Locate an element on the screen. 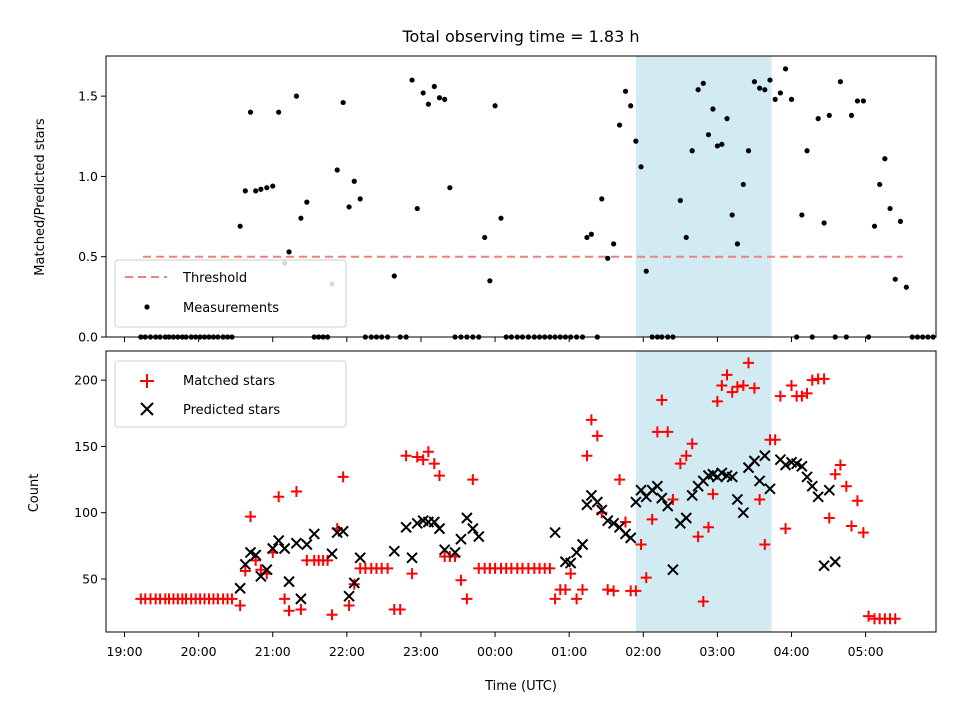 The image size is (960, 720). y-tick-label: 1.0 is located at coordinates (88, 176).